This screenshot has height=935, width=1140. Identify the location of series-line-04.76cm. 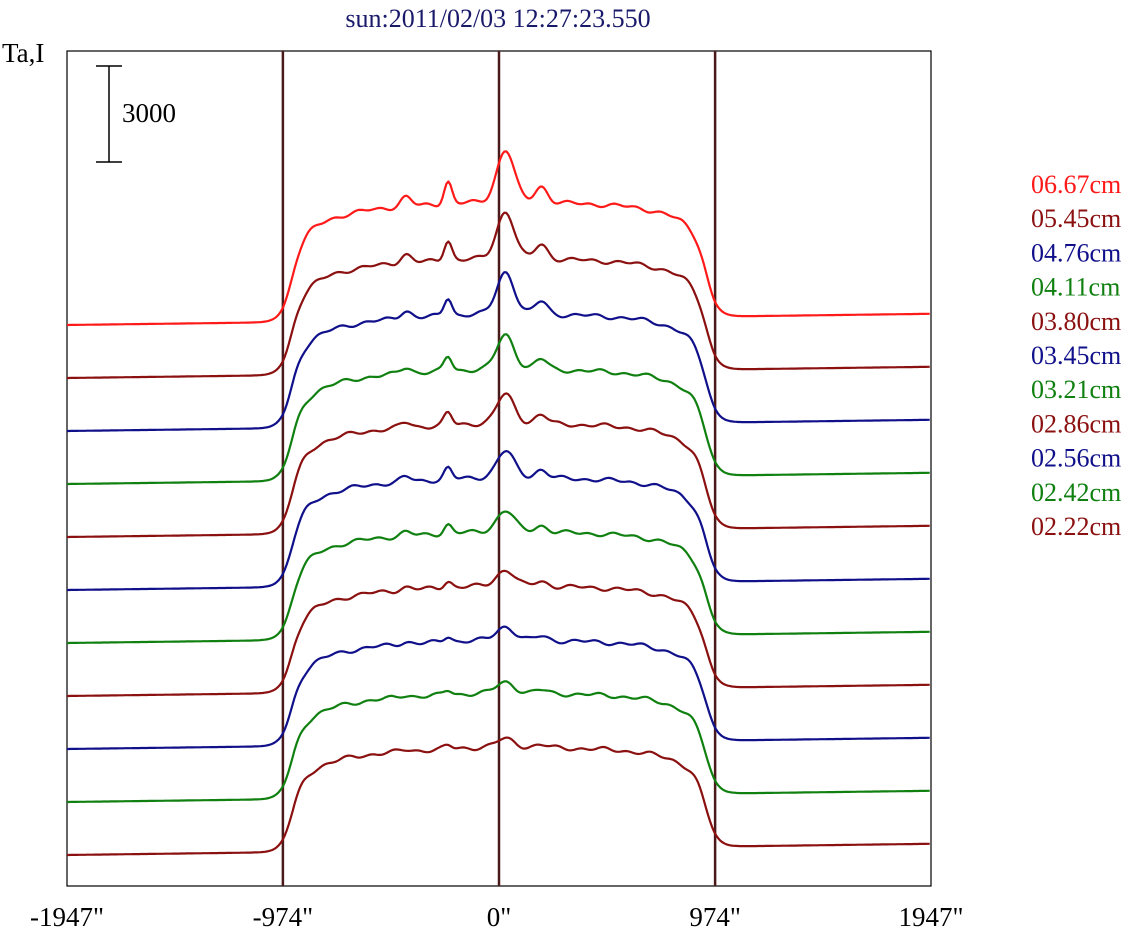
(498, 352).